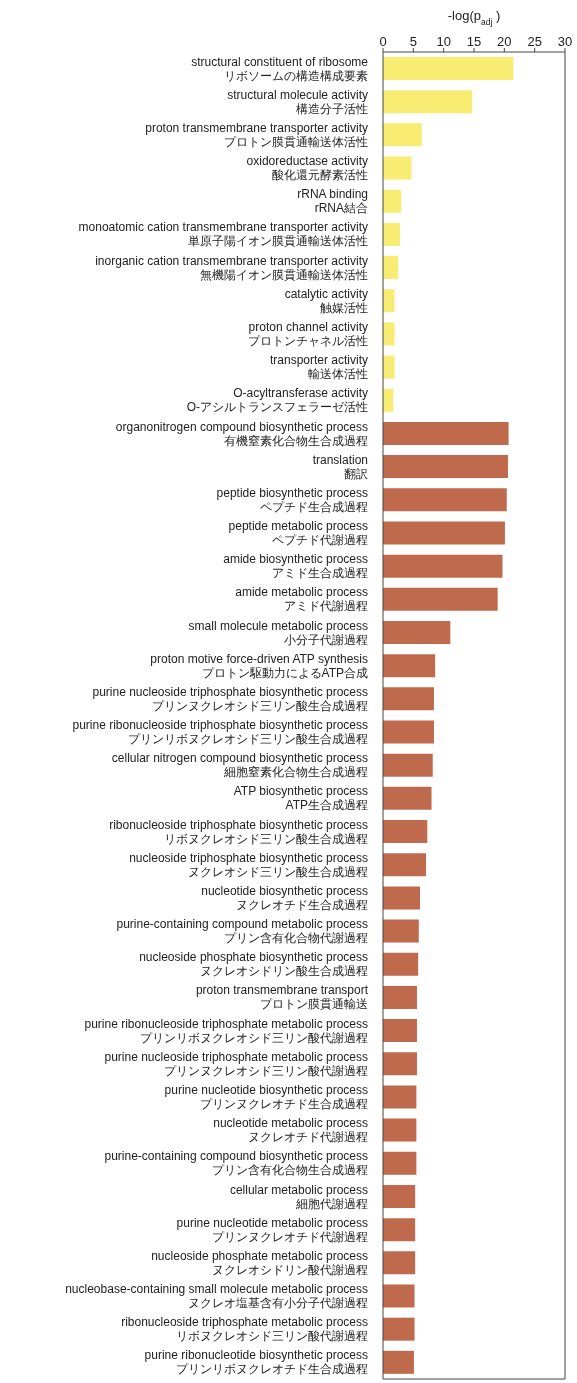 This screenshot has height=1383, width=577. I want to click on y-tick-label: proton motive force-driven ATP synthesis プロトン駆動力によるATP合成, so click(259, 665).